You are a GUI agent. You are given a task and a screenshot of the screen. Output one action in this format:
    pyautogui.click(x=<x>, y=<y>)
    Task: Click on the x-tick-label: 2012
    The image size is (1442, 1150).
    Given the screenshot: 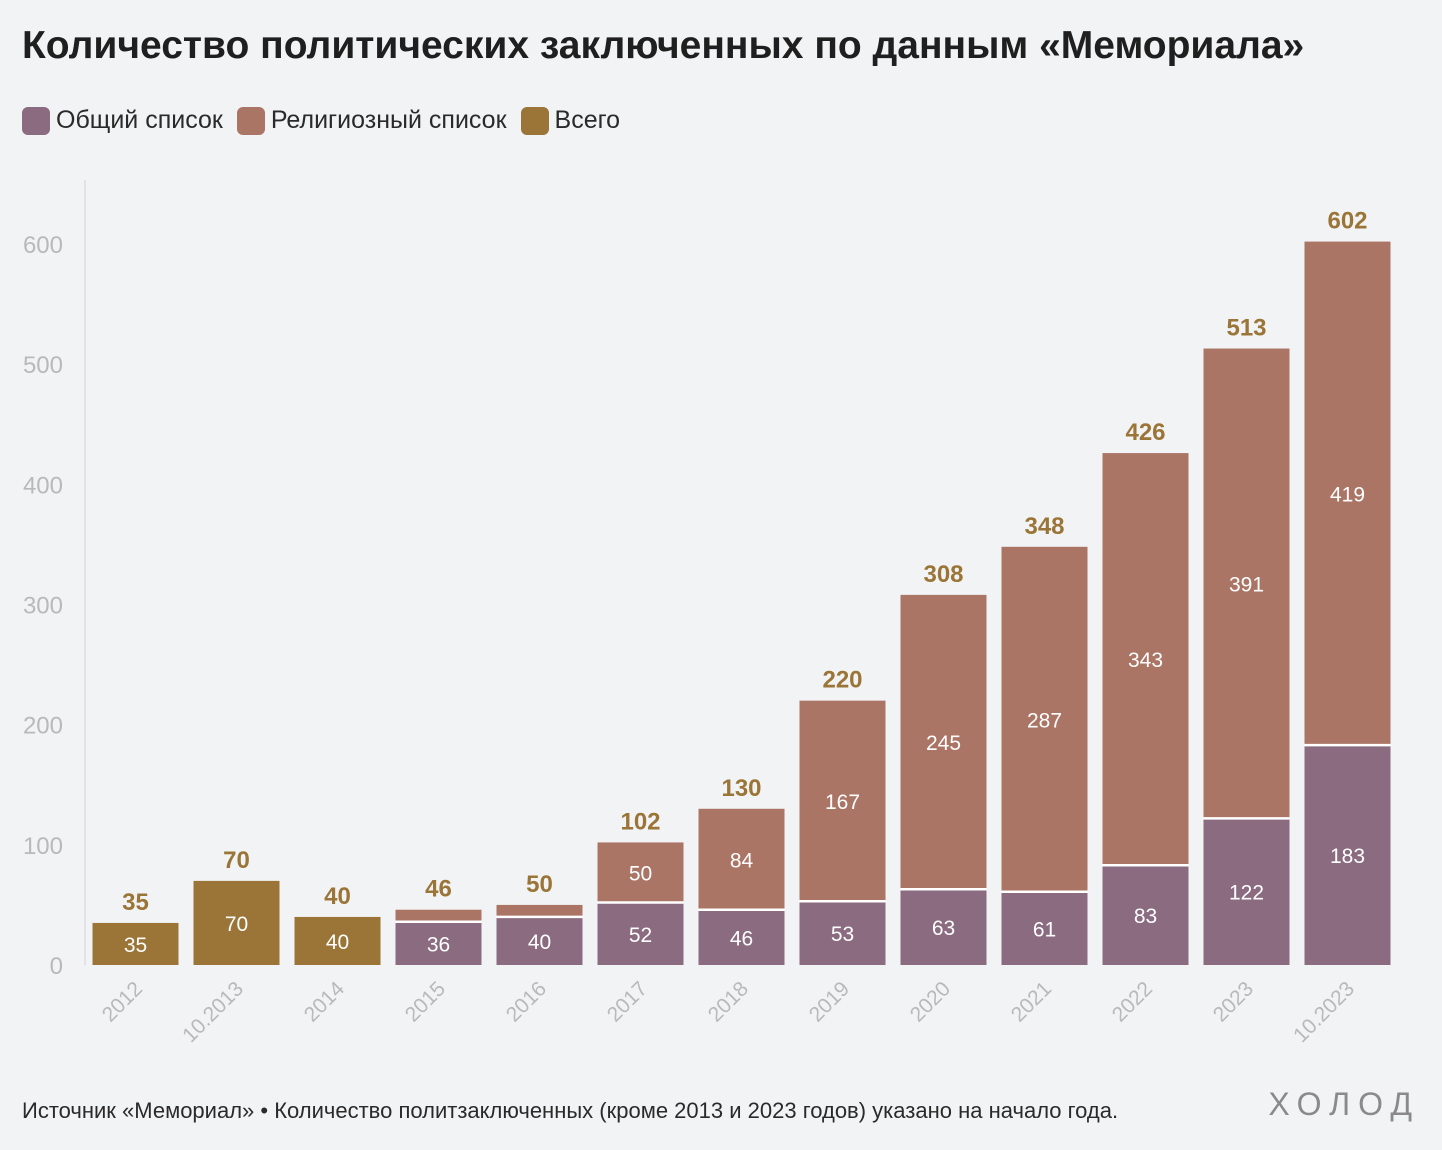 What is the action you would take?
    pyautogui.click(x=122, y=1001)
    